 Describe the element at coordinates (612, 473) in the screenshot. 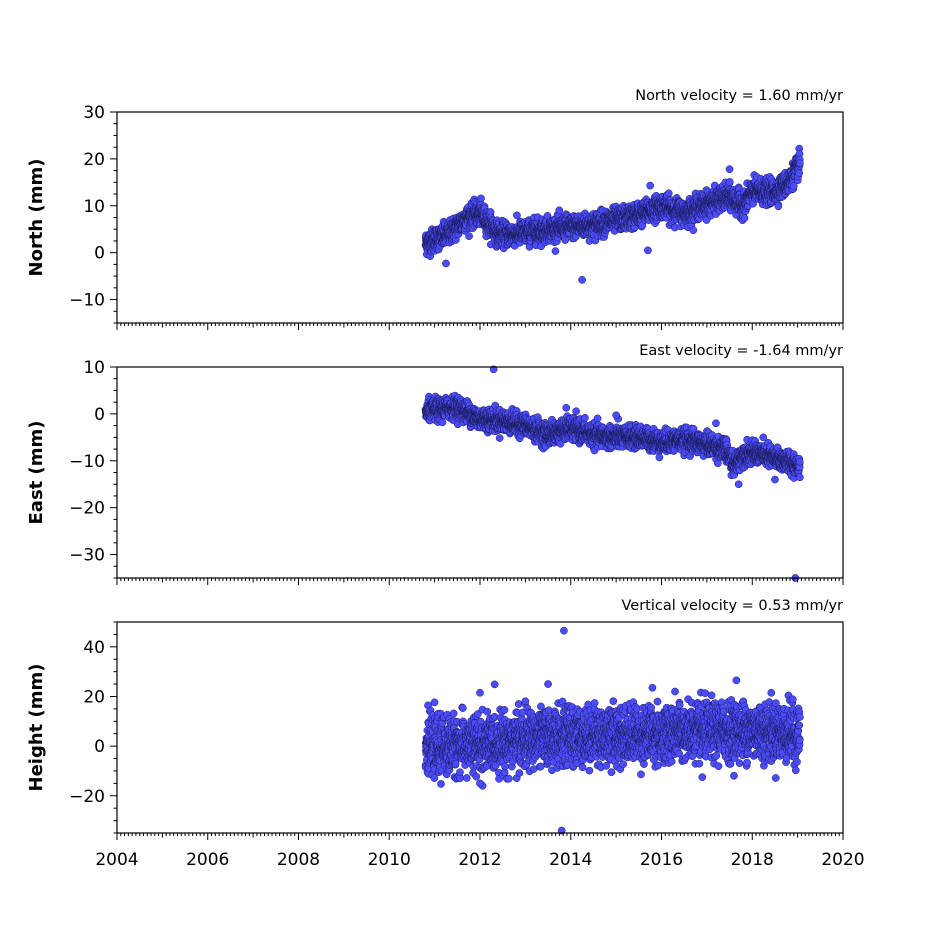

I see `east-points` at that location.